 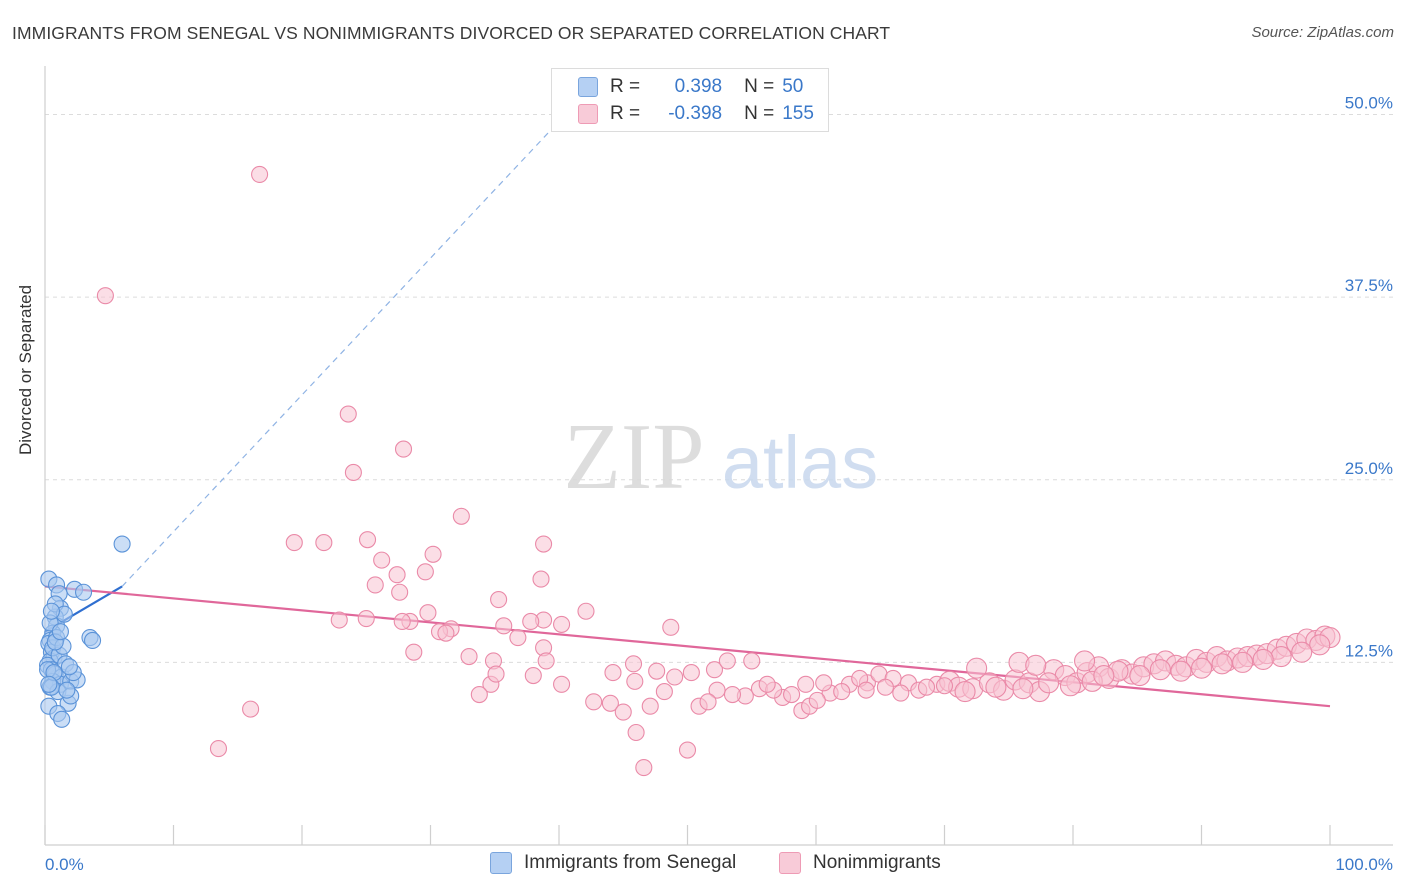 What do you see at coordinates (695, 113) in the screenshot?
I see `legend-r-value: -0.398` at bounding box center [695, 113].